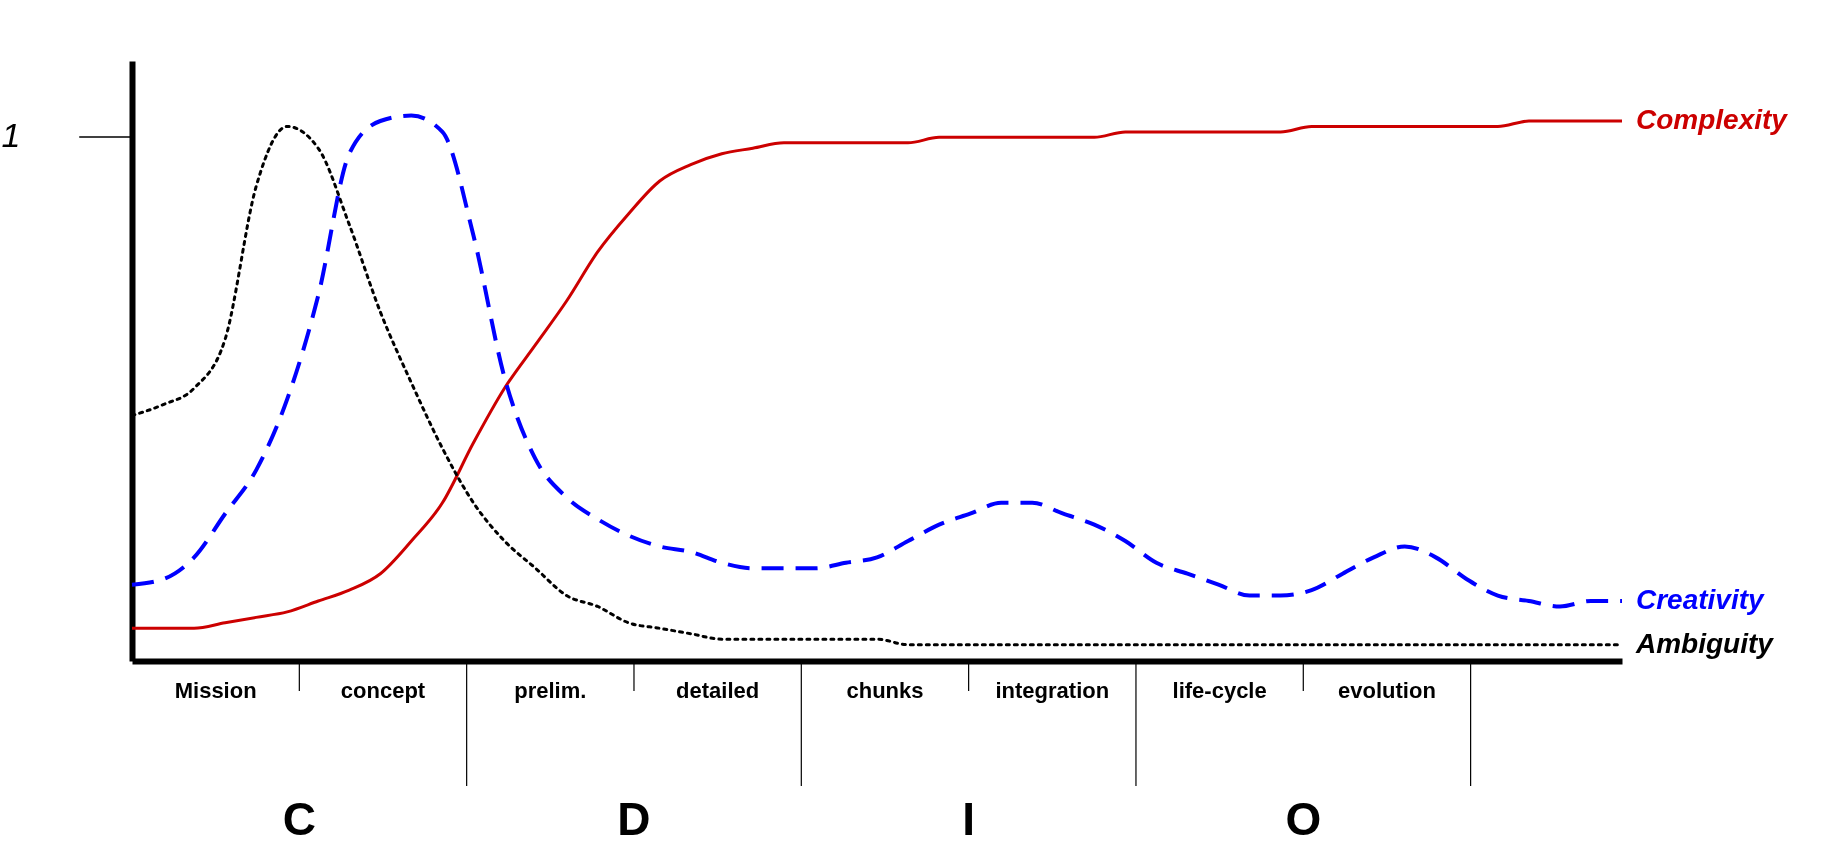 This screenshot has height=852, width=1831. I want to click on series-label: Complexity, so click(1712, 119).